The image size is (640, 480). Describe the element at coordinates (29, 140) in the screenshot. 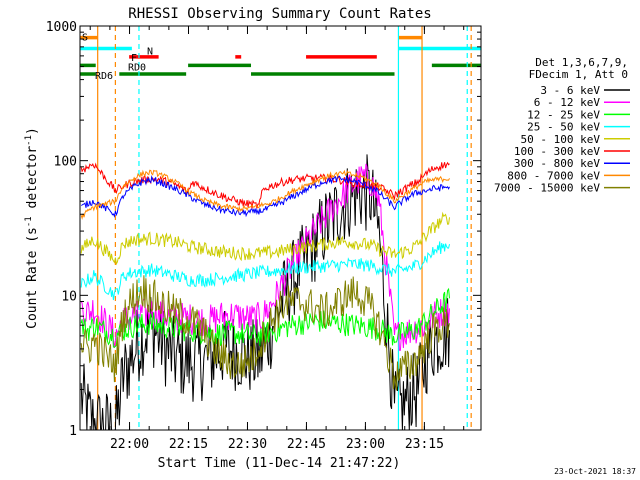

I see `y-axis-label-sup2: -1` at that location.